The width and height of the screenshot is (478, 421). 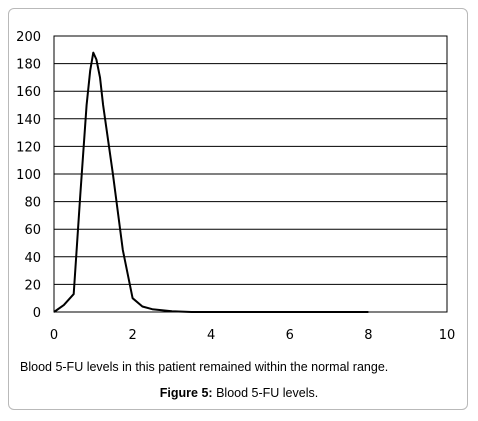 I want to click on x-tick-label: 8, so click(x=368, y=335).